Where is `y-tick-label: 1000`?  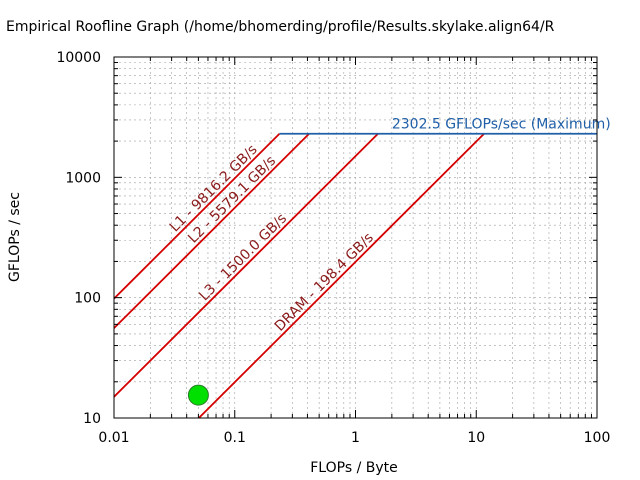
y-tick-label: 1000 is located at coordinates (83, 178).